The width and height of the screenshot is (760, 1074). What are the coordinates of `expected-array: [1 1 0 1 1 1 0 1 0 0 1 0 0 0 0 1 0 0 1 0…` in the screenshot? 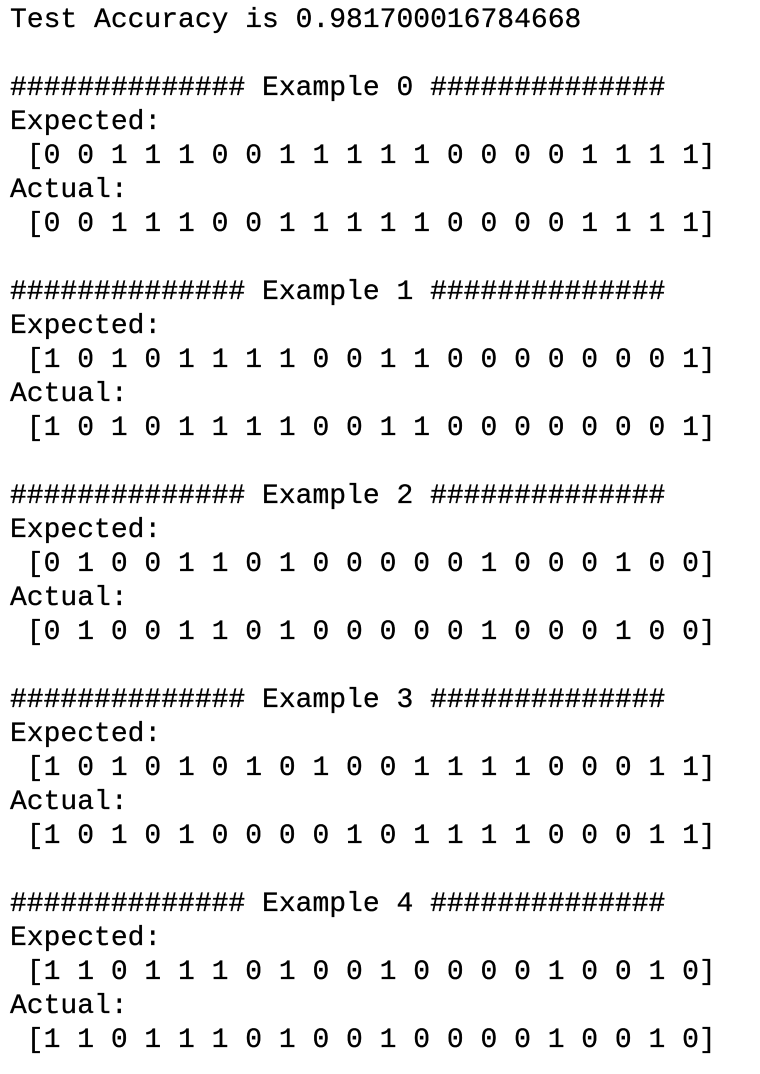 It's located at (363, 972).